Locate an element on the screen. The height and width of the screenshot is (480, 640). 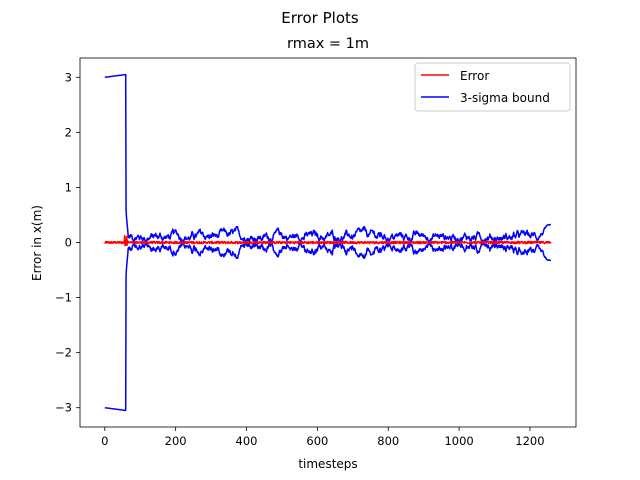
x-tick-label: 1000 is located at coordinates (458, 441).